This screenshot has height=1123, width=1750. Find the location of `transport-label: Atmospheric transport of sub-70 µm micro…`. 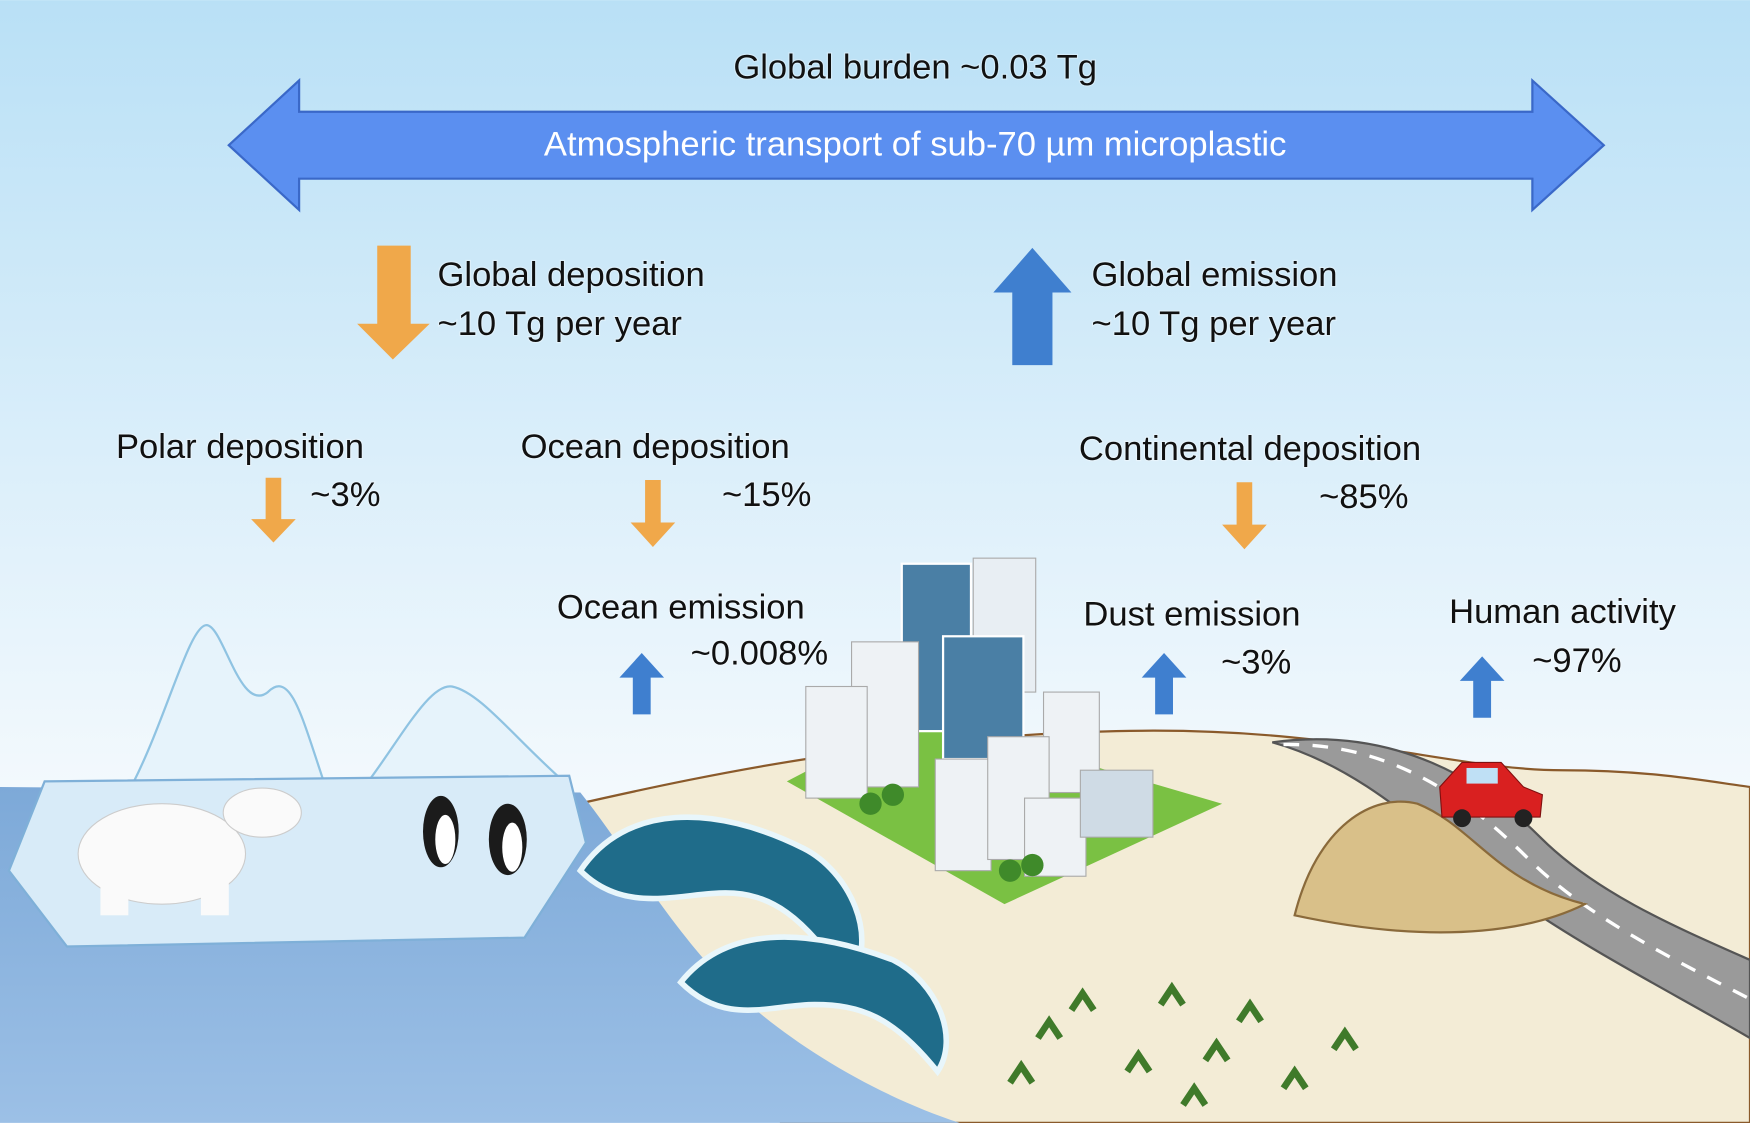

transport-label: Atmospheric transport of sub-70 µm micro… is located at coordinates (915, 144).